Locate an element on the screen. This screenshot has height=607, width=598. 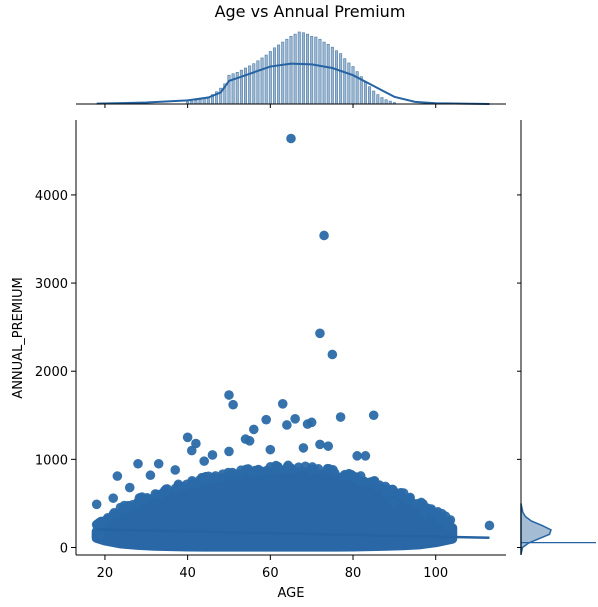
chart-title: Age vs Annual Premium is located at coordinates (310, 11).